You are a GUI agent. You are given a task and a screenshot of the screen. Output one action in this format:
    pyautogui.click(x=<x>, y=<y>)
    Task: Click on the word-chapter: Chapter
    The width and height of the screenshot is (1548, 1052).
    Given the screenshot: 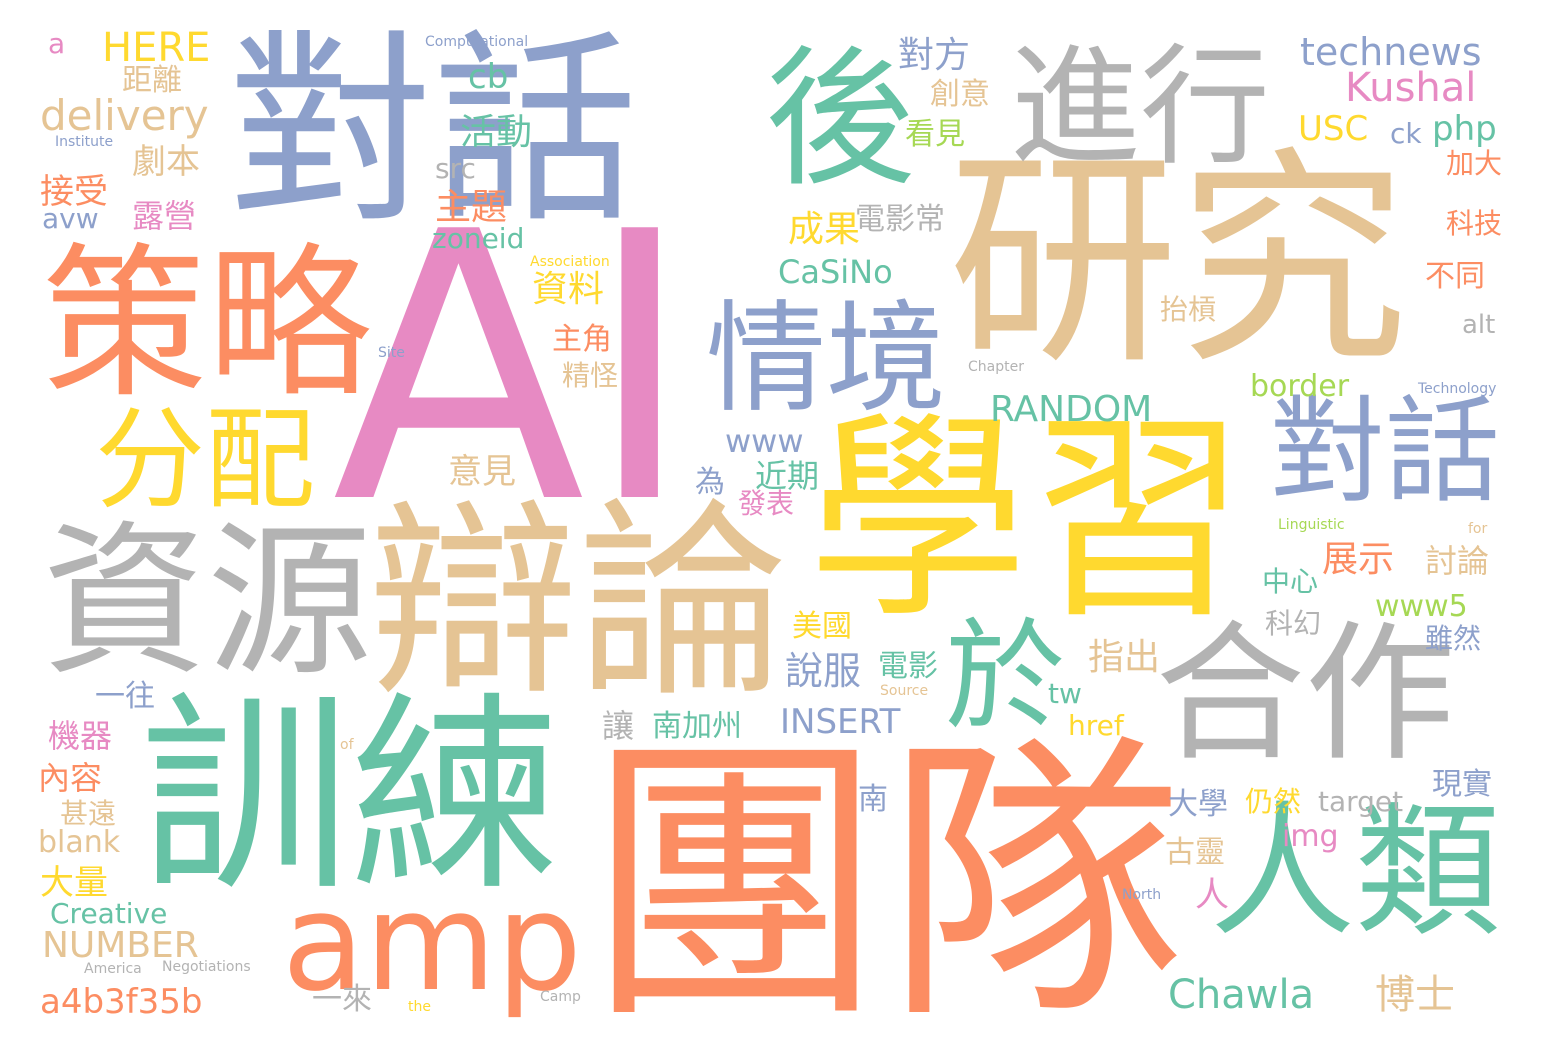 What is the action you would take?
    pyautogui.click(x=996, y=367)
    